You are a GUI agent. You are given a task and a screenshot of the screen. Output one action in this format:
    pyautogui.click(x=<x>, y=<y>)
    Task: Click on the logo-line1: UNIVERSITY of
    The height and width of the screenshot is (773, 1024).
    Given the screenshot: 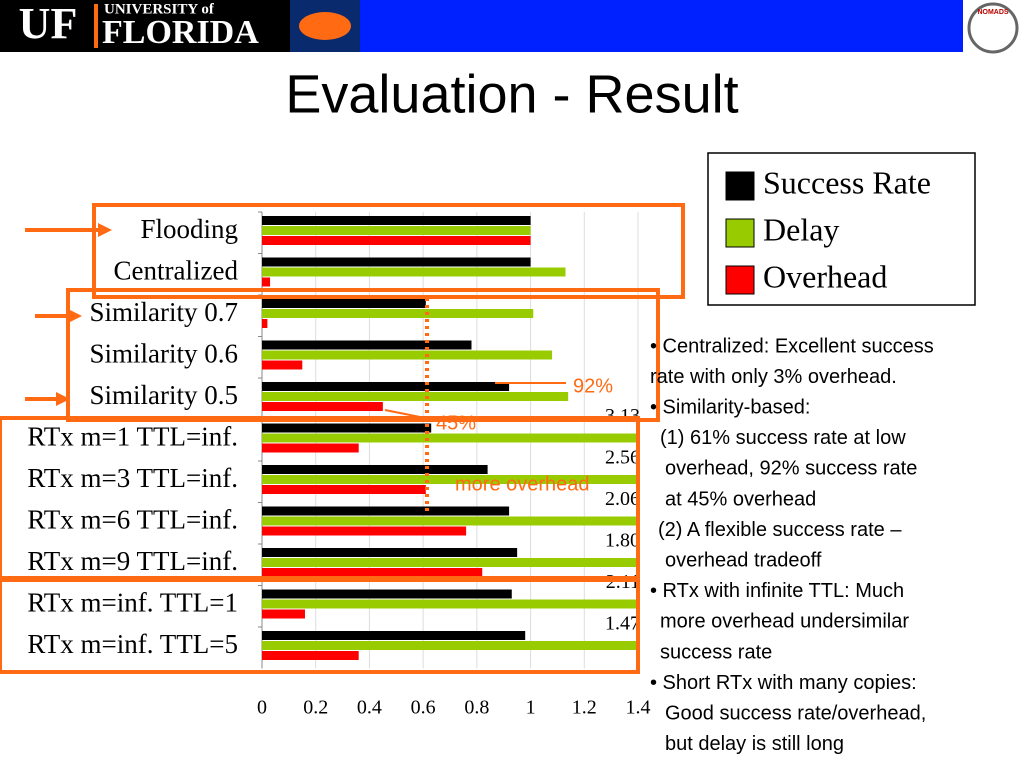 What is the action you would take?
    pyautogui.click(x=159, y=9)
    